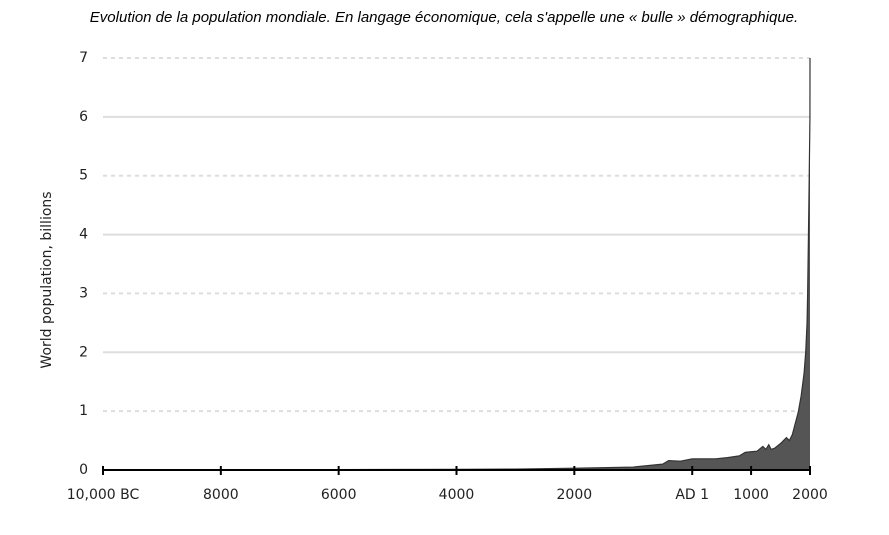 This screenshot has width=889, height=535. I want to click on y-tick-label: 0, so click(83, 470).